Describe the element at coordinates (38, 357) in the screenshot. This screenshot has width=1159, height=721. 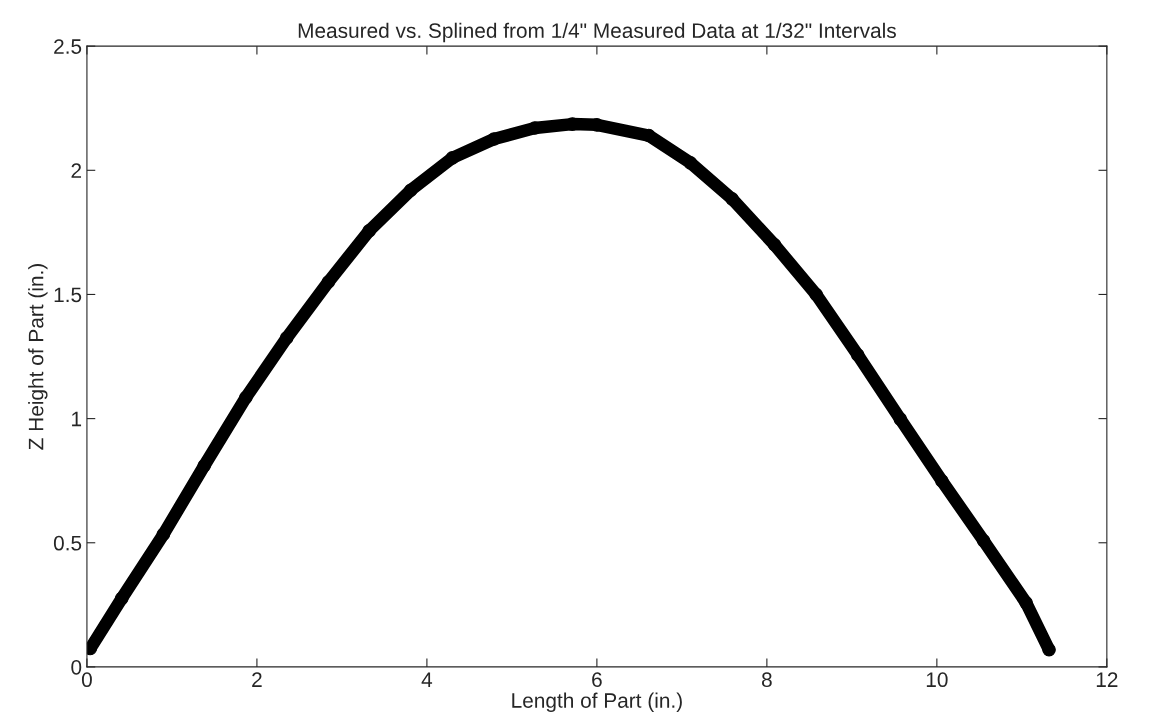
I see `y-axis-title: Z Height of Part (in.)` at that location.